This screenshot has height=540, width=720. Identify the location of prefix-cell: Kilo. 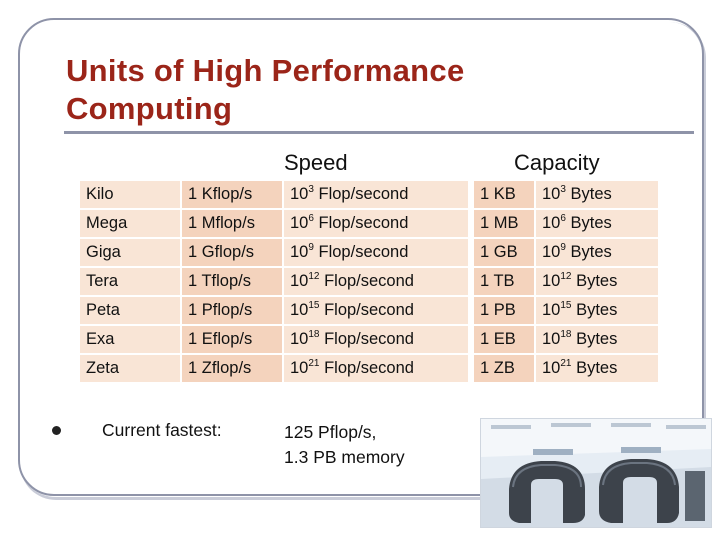
(130, 194).